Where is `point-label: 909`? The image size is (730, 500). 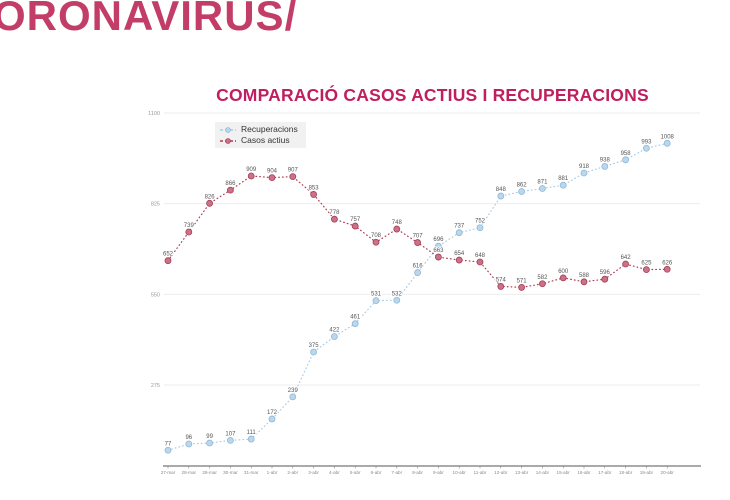
point-label: 909 is located at coordinates (251, 170).